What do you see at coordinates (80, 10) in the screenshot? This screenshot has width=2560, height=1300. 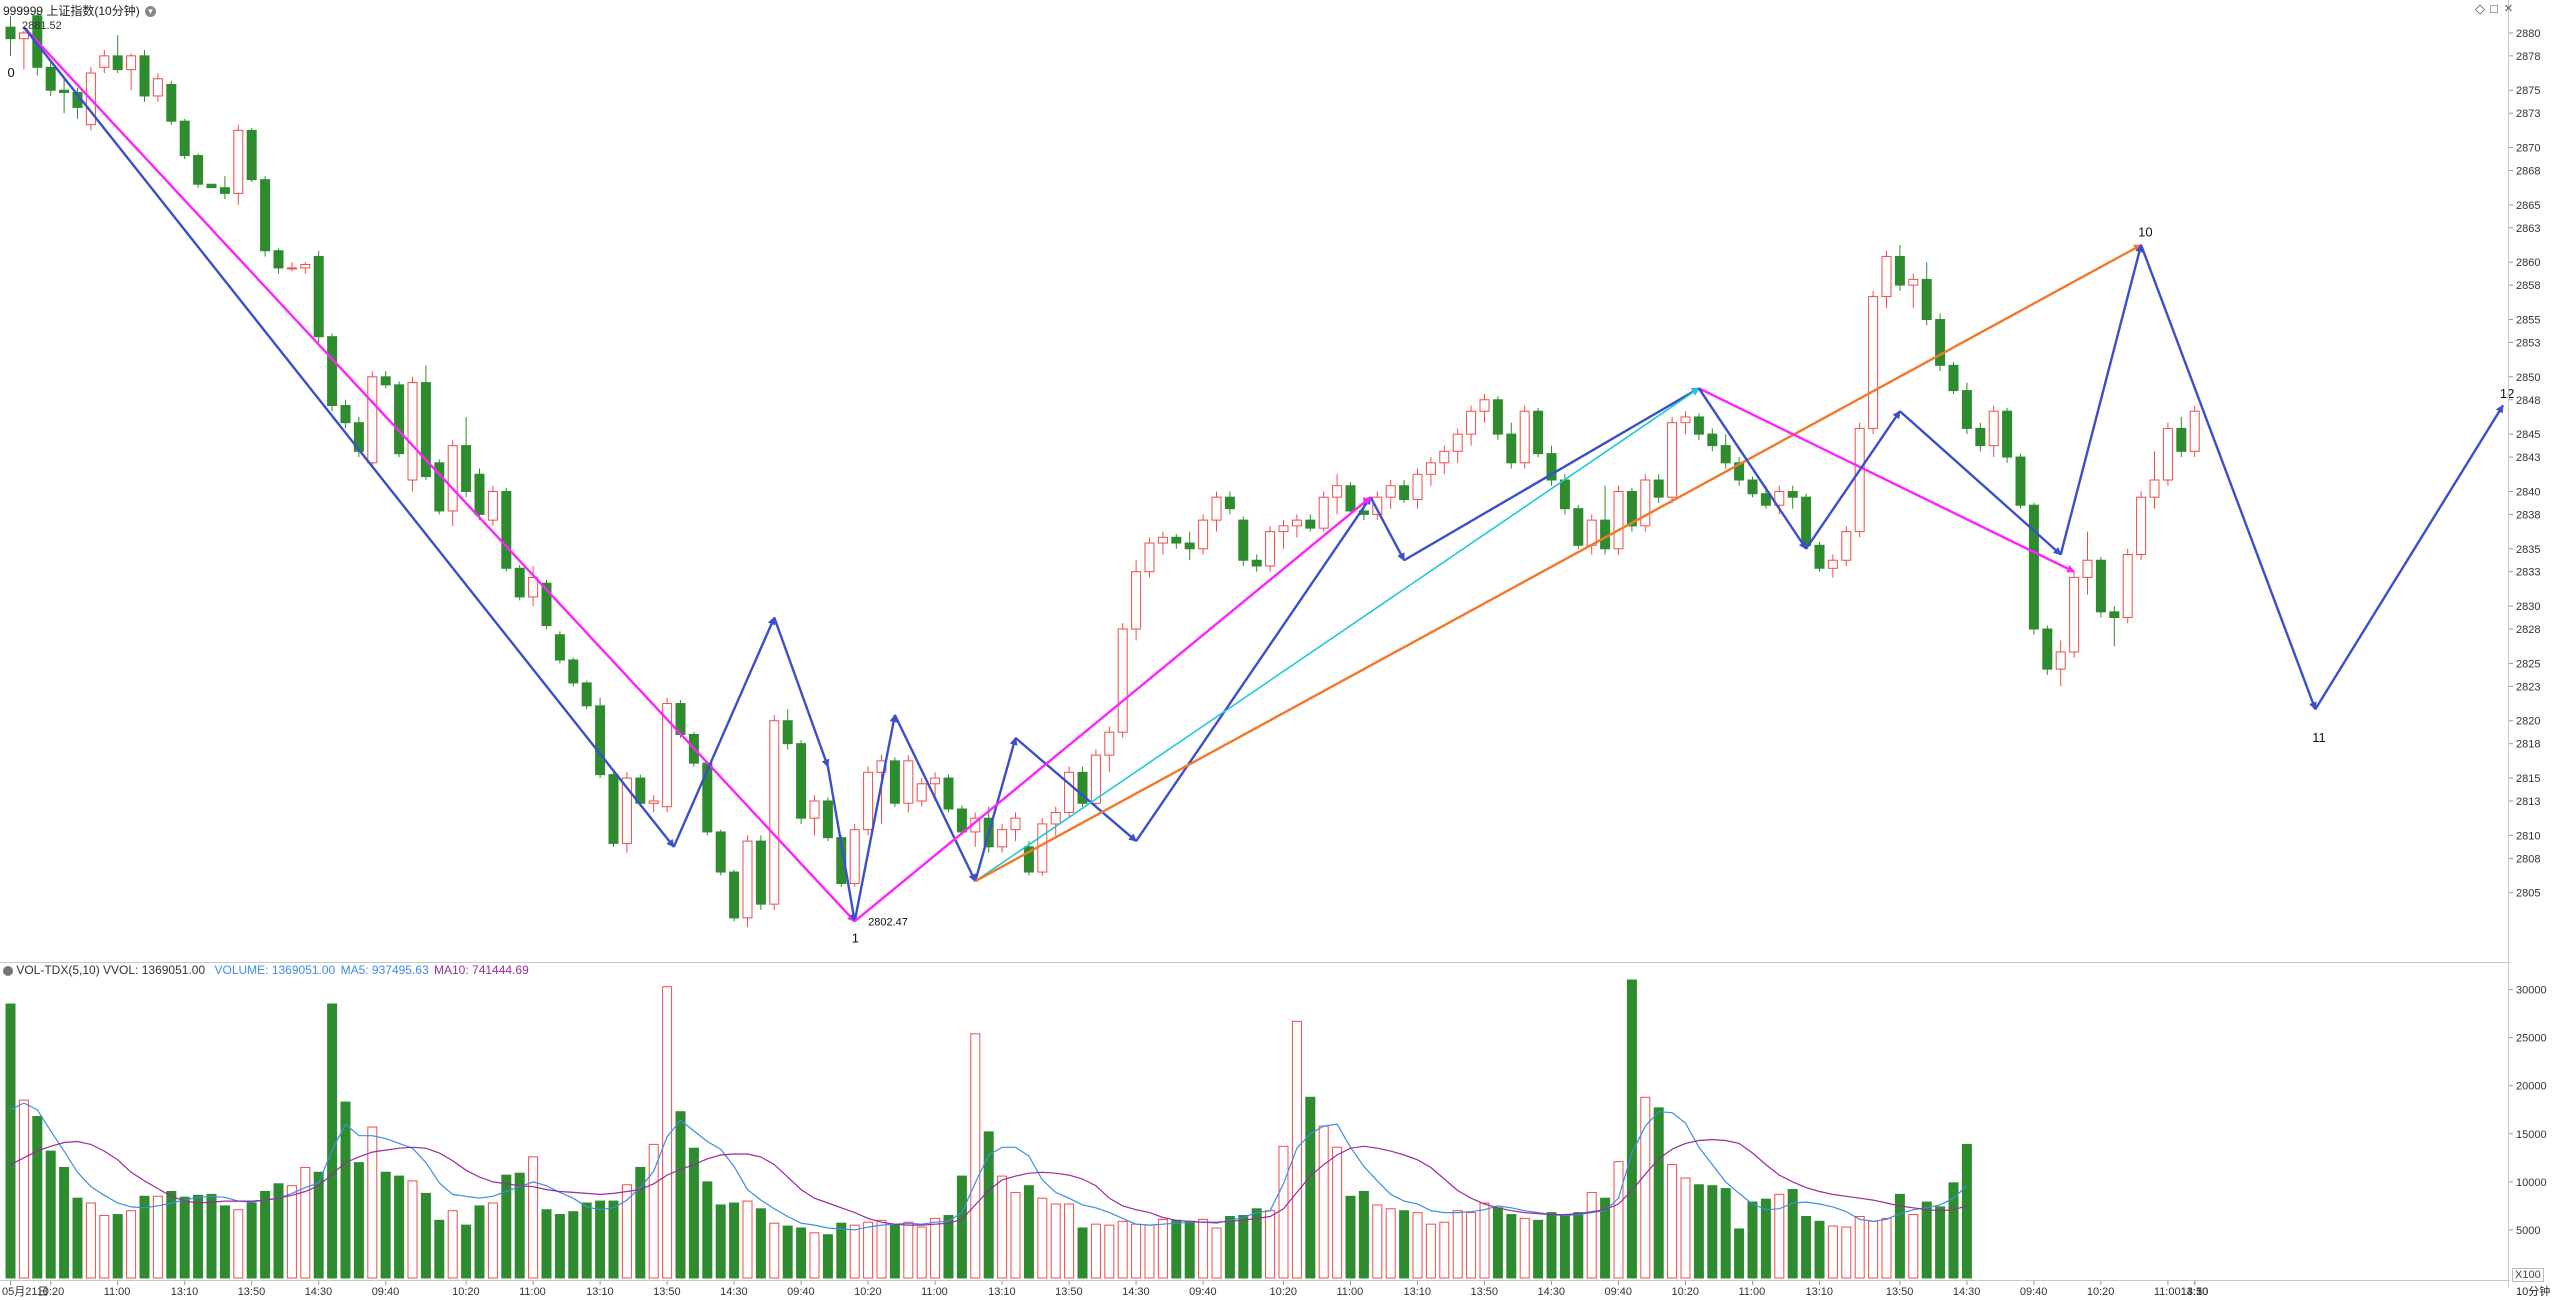 I see `chart-title: 999999 上证指数(10分钟) ▾` at bounding box center [80, 10].